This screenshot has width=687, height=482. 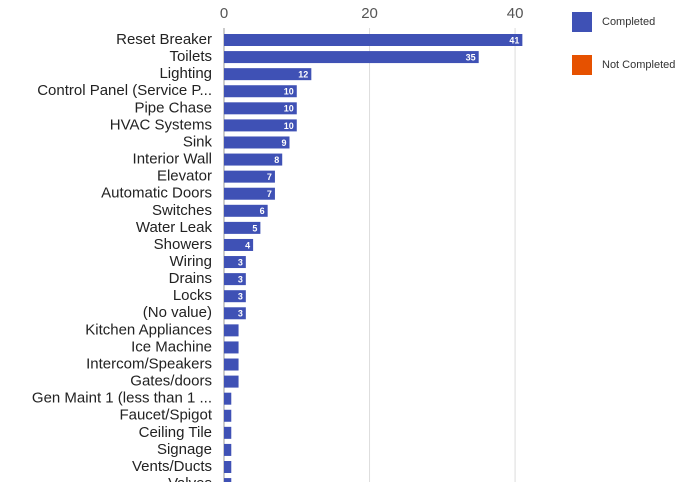 What do you see at coordinates (514, 40) in the screenshot?
I see `value-label: 41` at bounding box center [514, 40].